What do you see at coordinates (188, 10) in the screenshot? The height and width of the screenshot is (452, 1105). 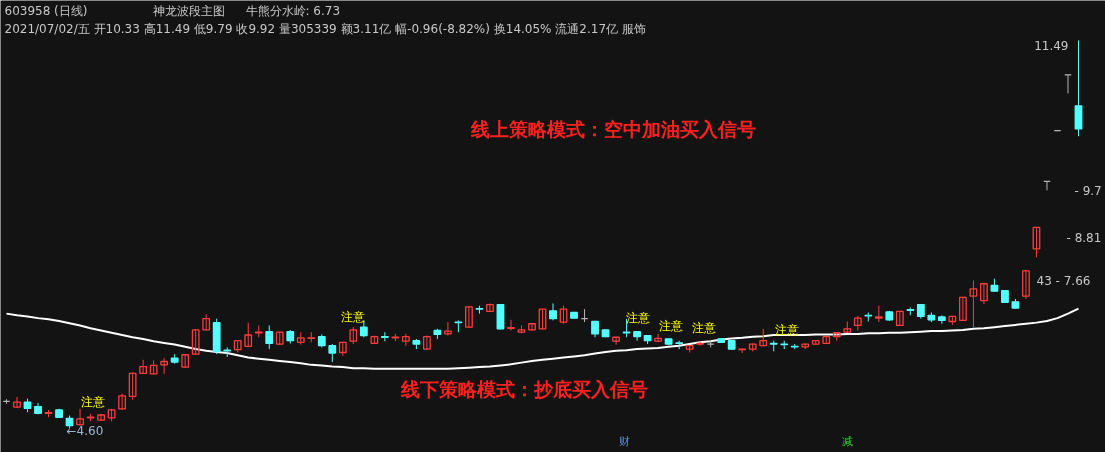 I see `text: 神龙波段主图` at bounding box center [188, 10].